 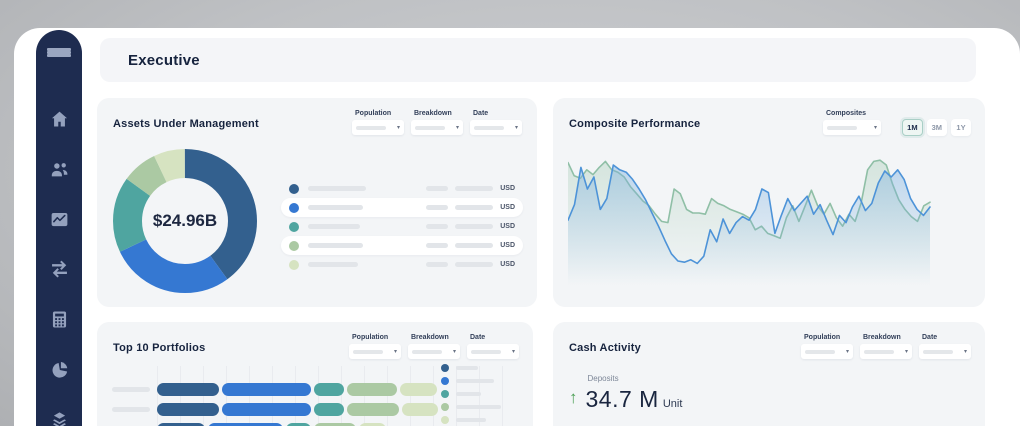 What do you see at coordinates (912, 127) in the screenshot?
I see `range-button-1m: 1M` at bounding box center [912, 127].